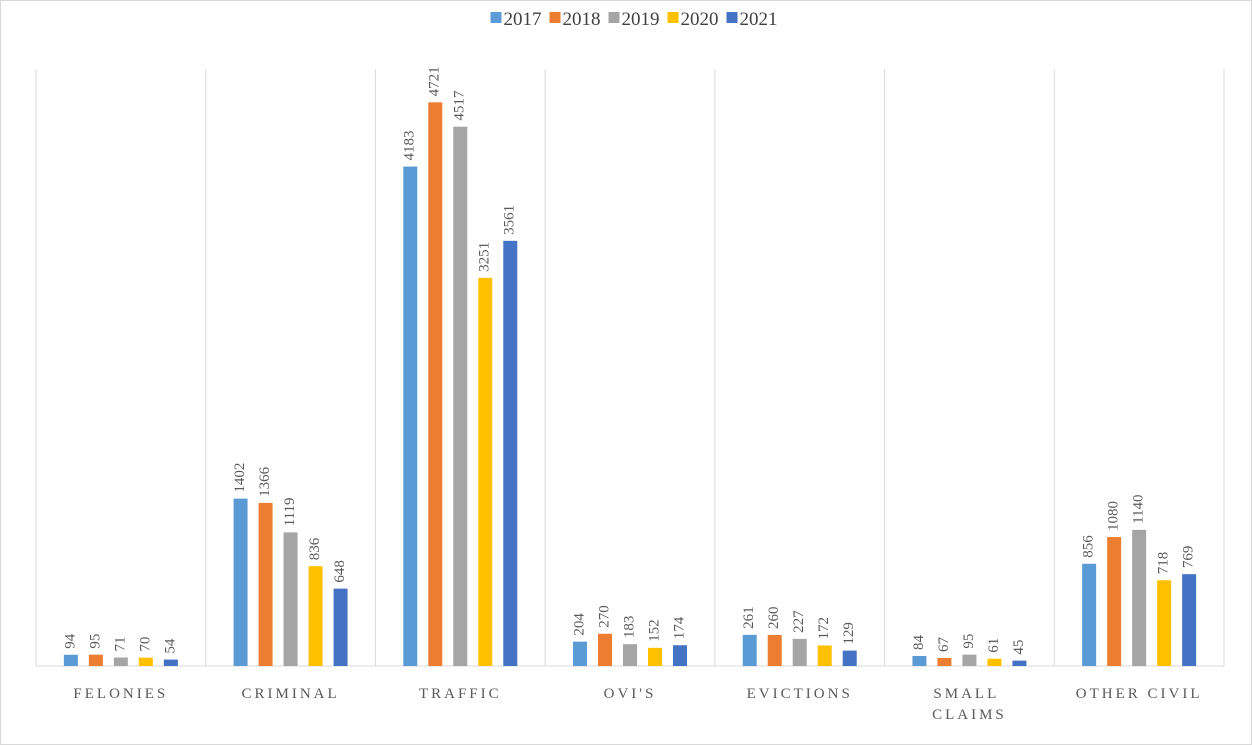 The image size is (1252, 745). Describe the element at coordinates (824, 628) in the screenshot. I see `data-label: 172` at that location.